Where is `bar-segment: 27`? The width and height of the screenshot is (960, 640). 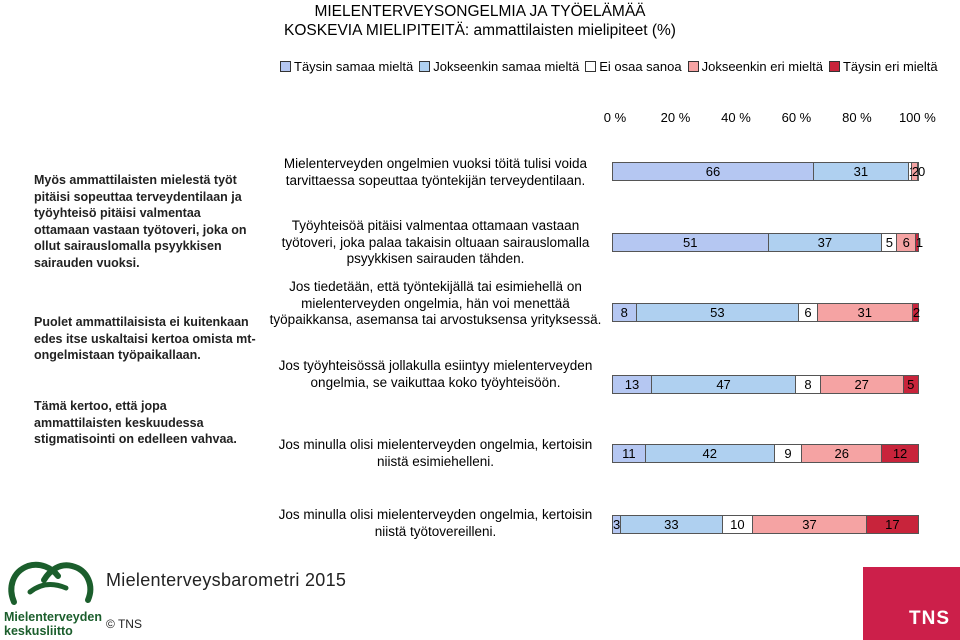
bar-segment: 27 is located at coordinates (862, 384).